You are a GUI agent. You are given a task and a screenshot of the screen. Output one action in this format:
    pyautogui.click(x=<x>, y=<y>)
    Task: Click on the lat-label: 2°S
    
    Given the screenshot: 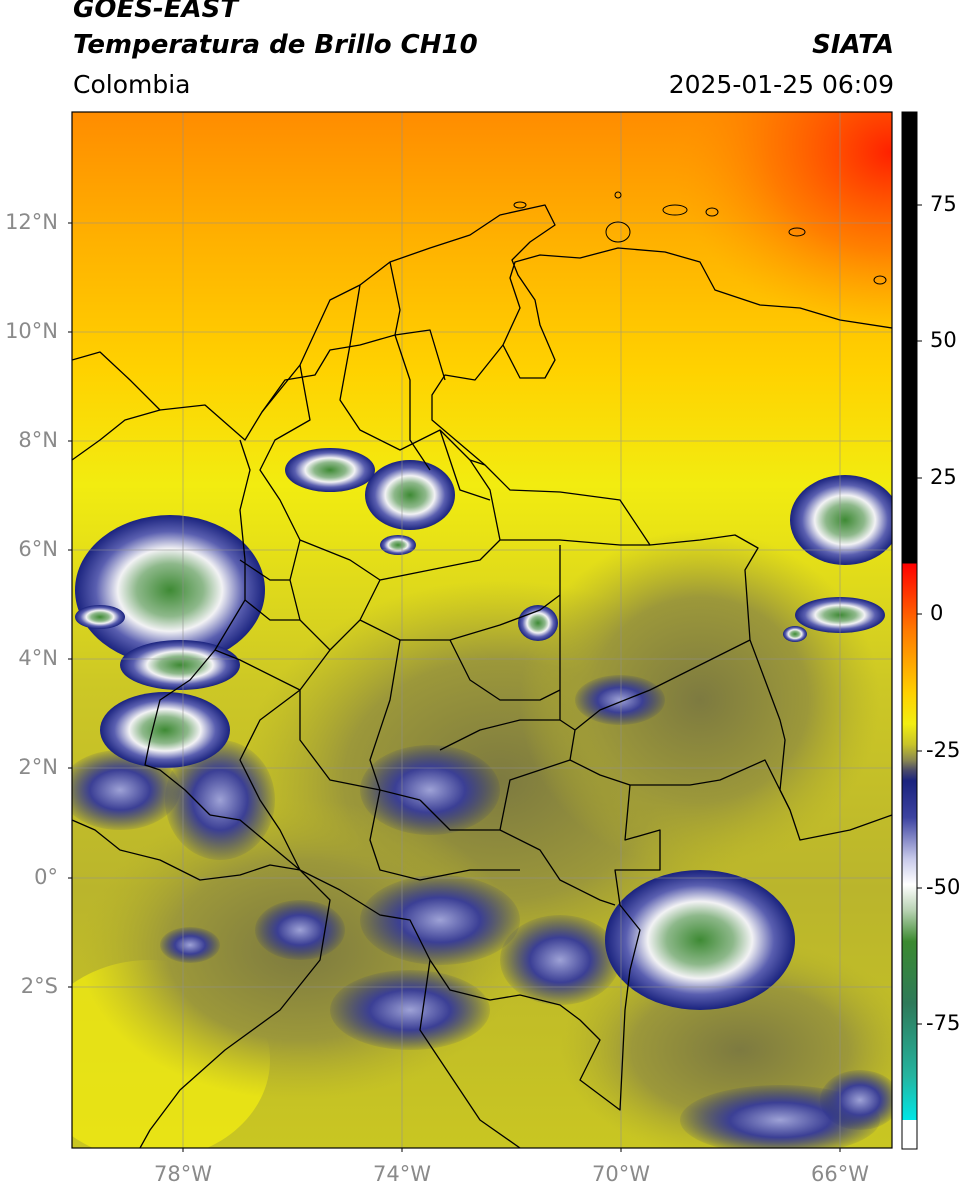 What is the action you would take?
    pyautogui.click(x=39, y=986)
    